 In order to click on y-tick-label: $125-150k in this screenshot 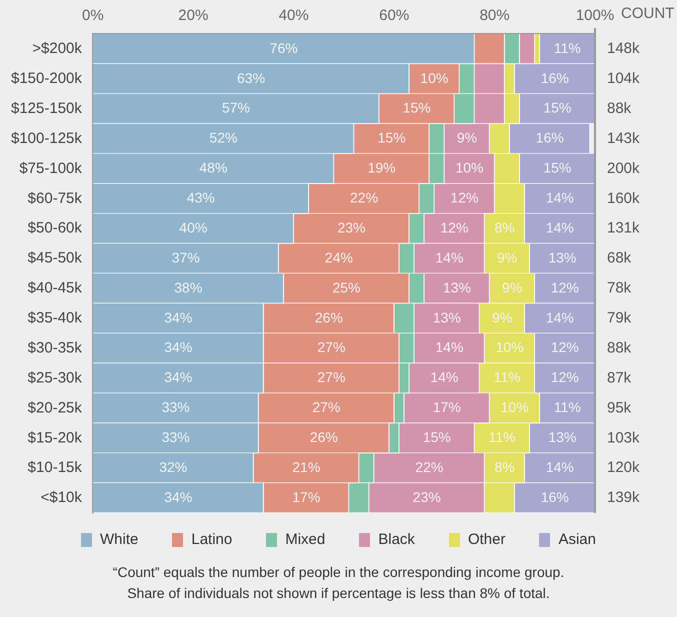, I will do `click(46, 108)`.